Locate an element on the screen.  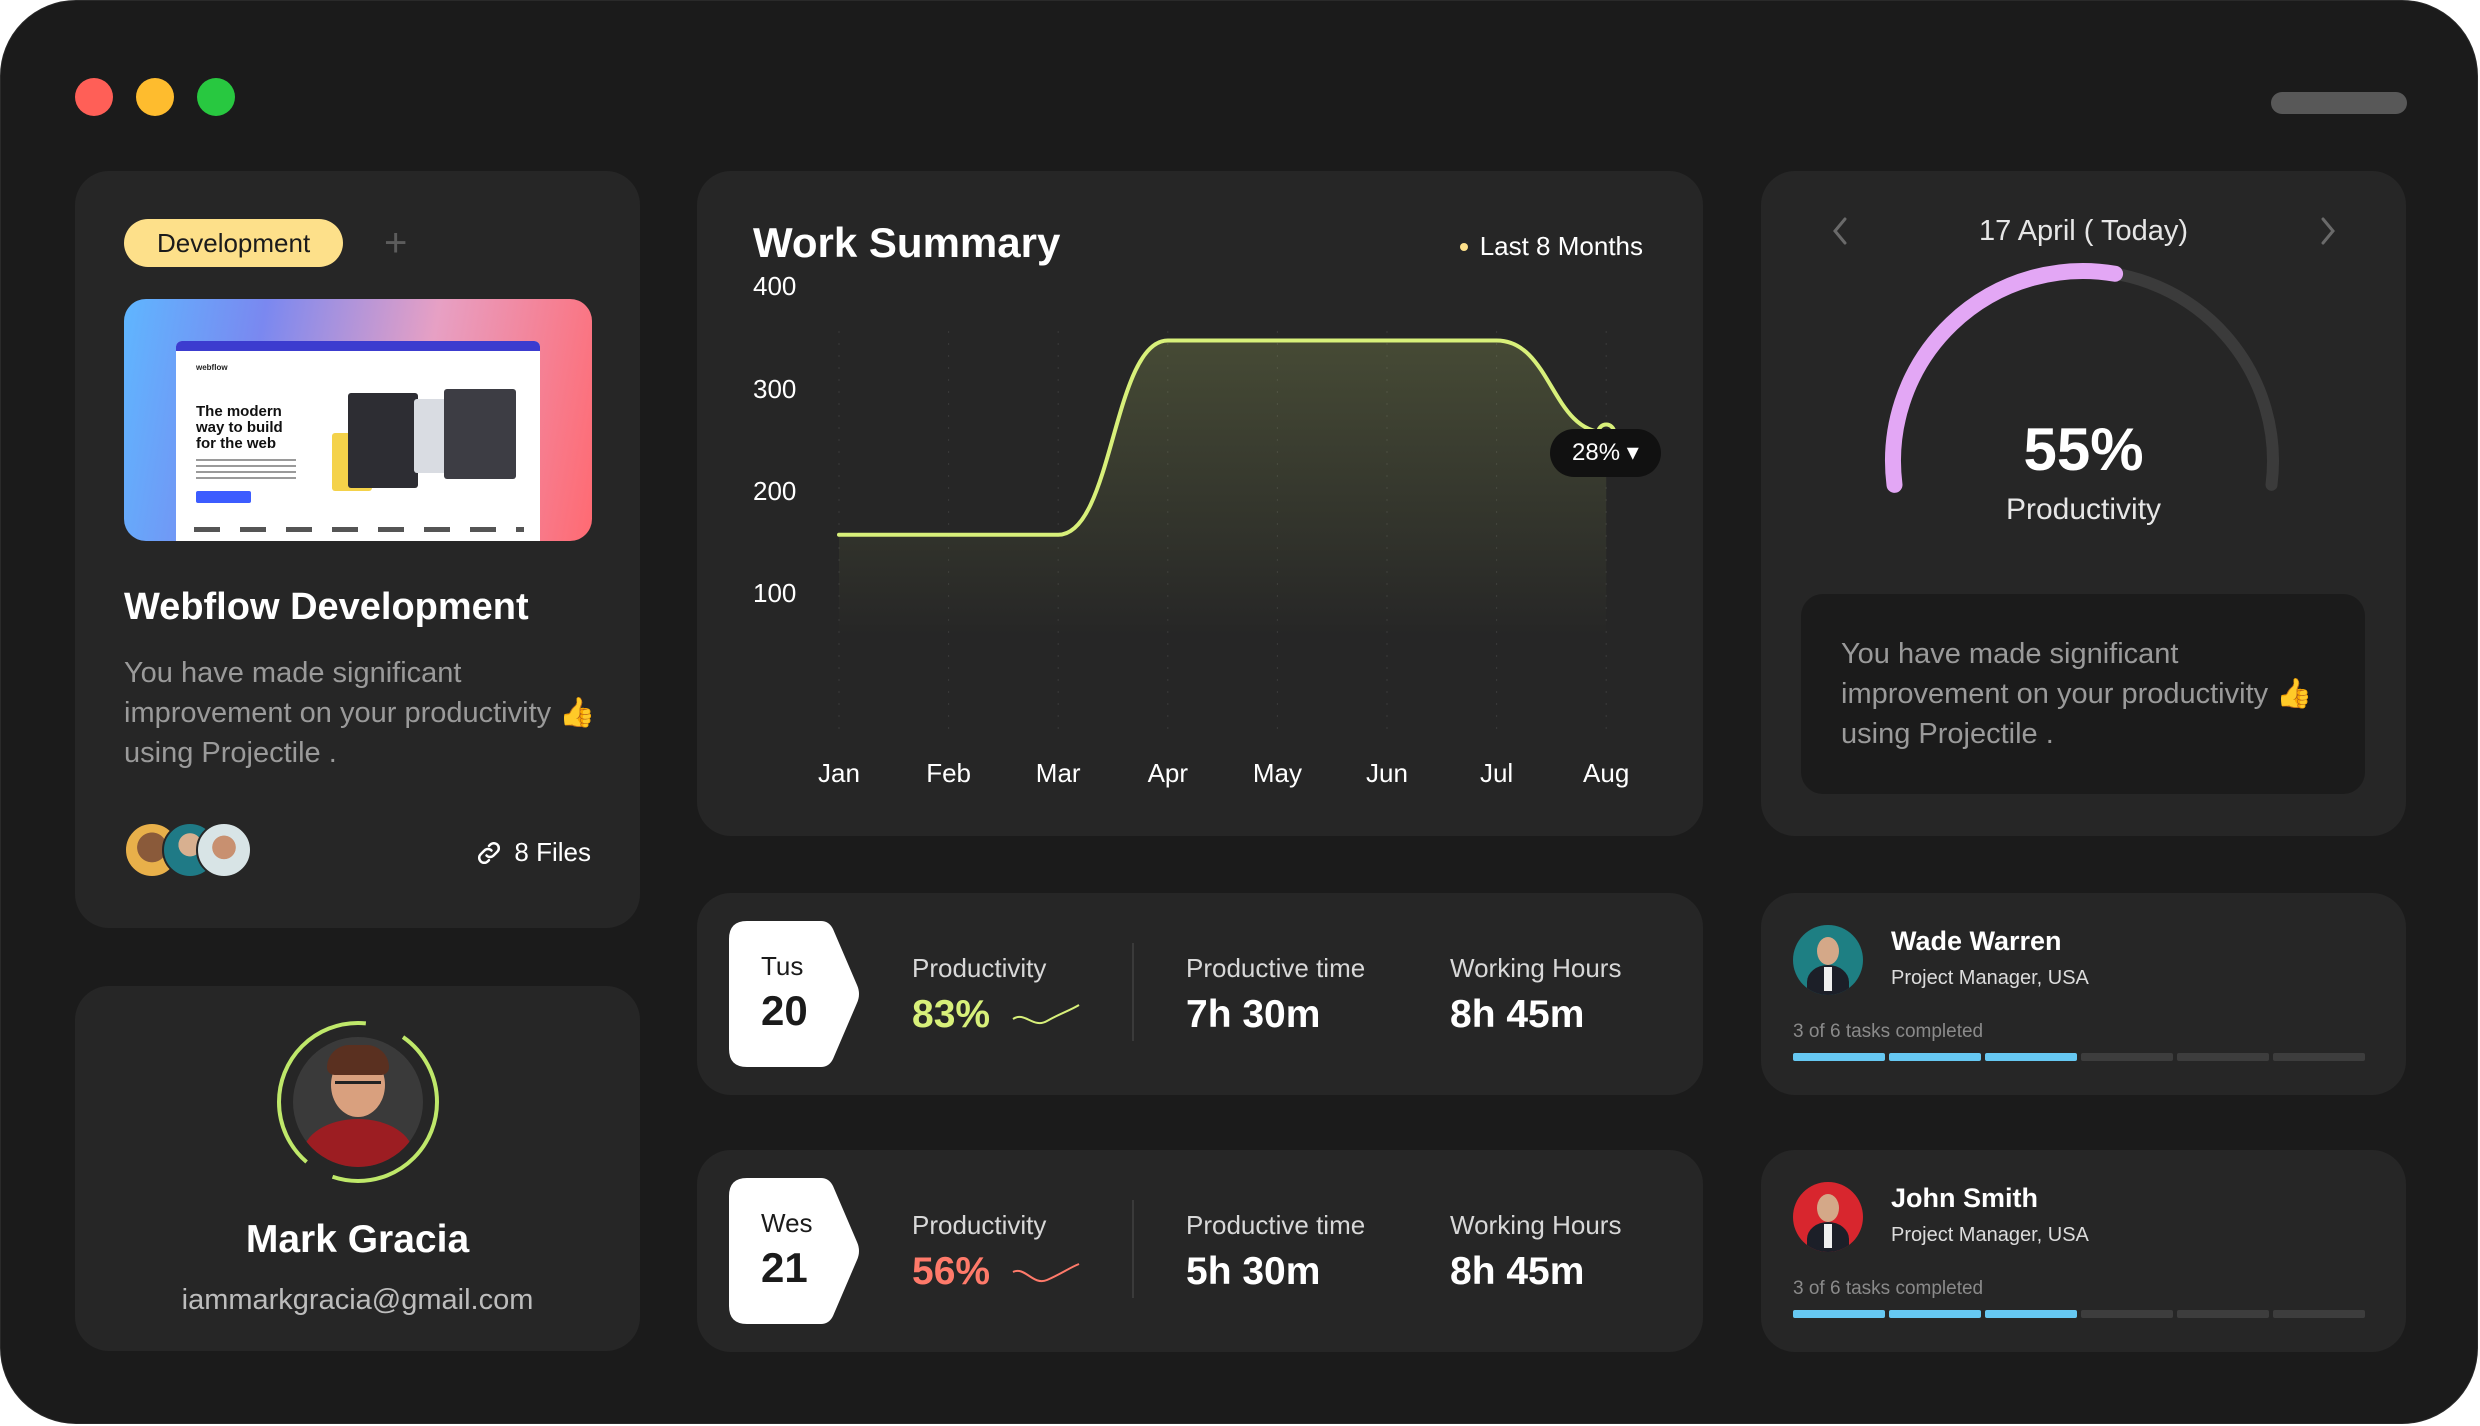
chevron-right-icon is located at coordinates (2327, 231).